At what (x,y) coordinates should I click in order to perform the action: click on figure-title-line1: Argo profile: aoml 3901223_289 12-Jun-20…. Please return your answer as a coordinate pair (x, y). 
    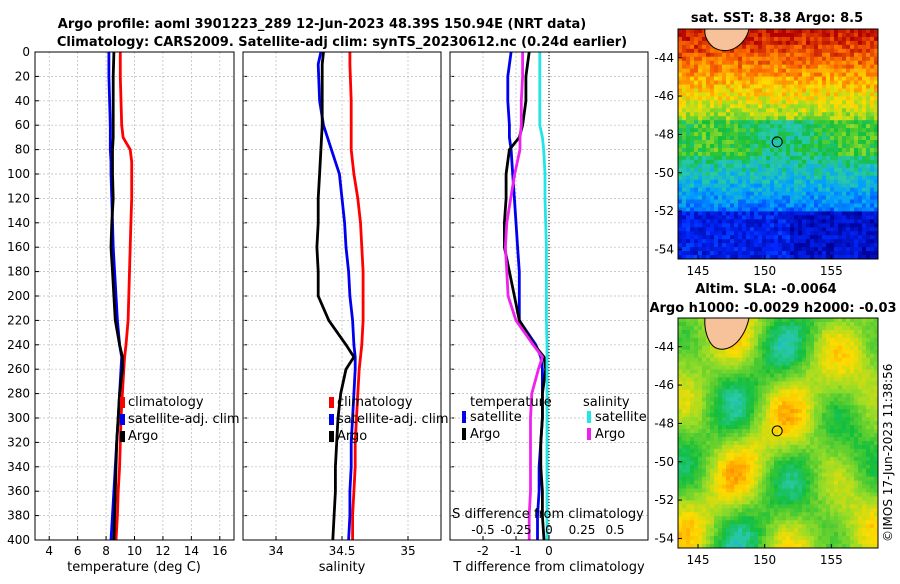
    Looking at the image, I should click on (322, 24).